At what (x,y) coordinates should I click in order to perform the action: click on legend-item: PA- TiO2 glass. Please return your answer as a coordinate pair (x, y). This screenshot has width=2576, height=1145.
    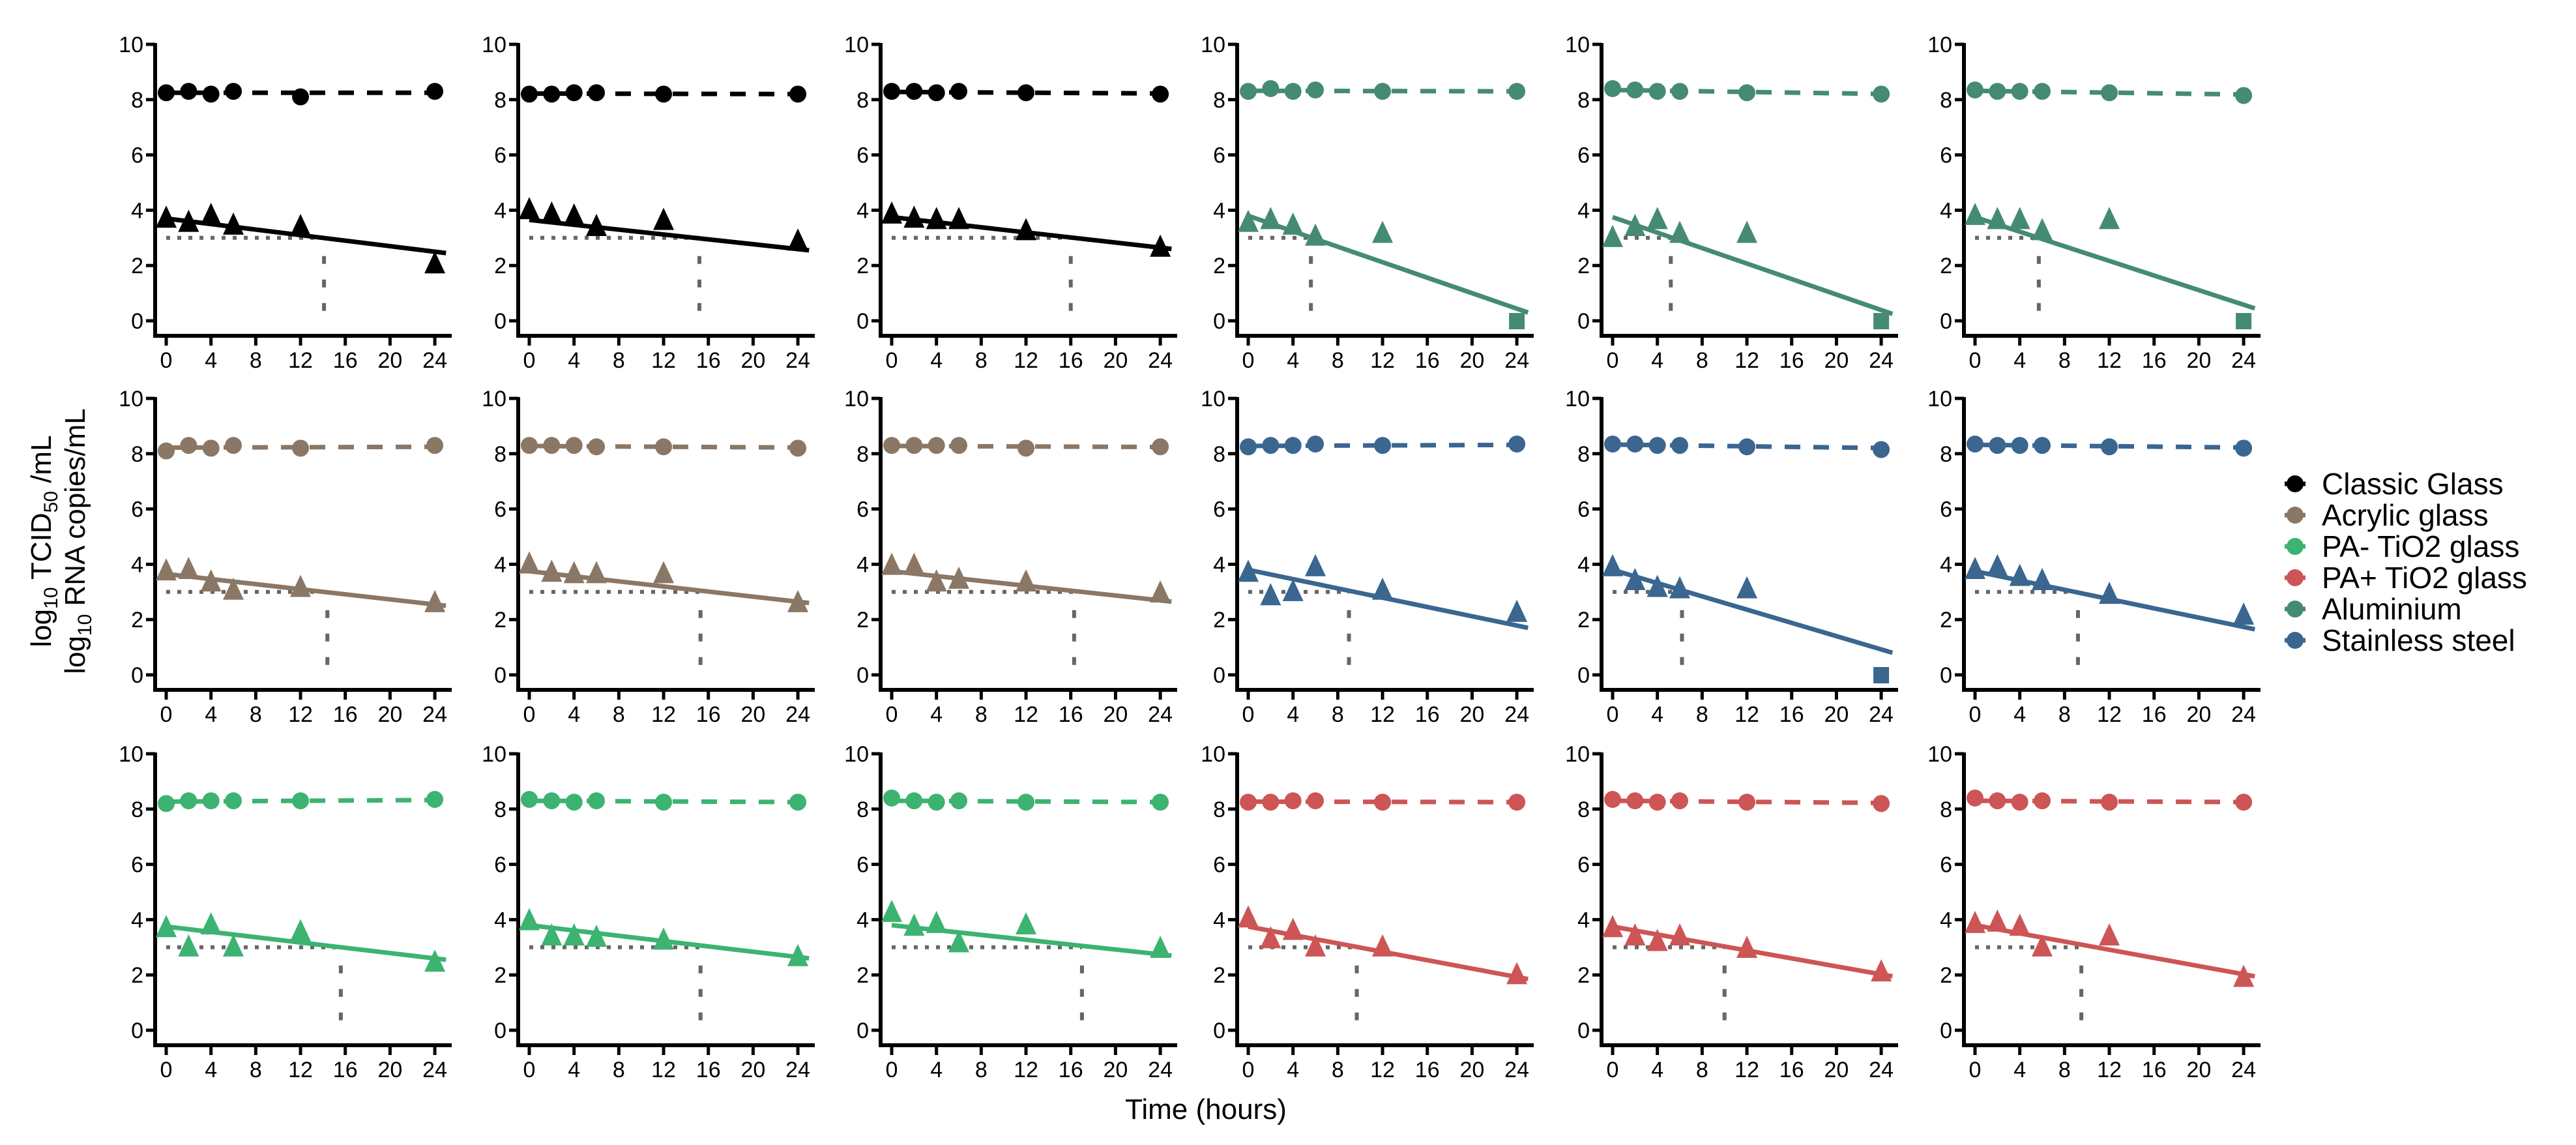
    Looking at the image, I should click on (2402, 546).